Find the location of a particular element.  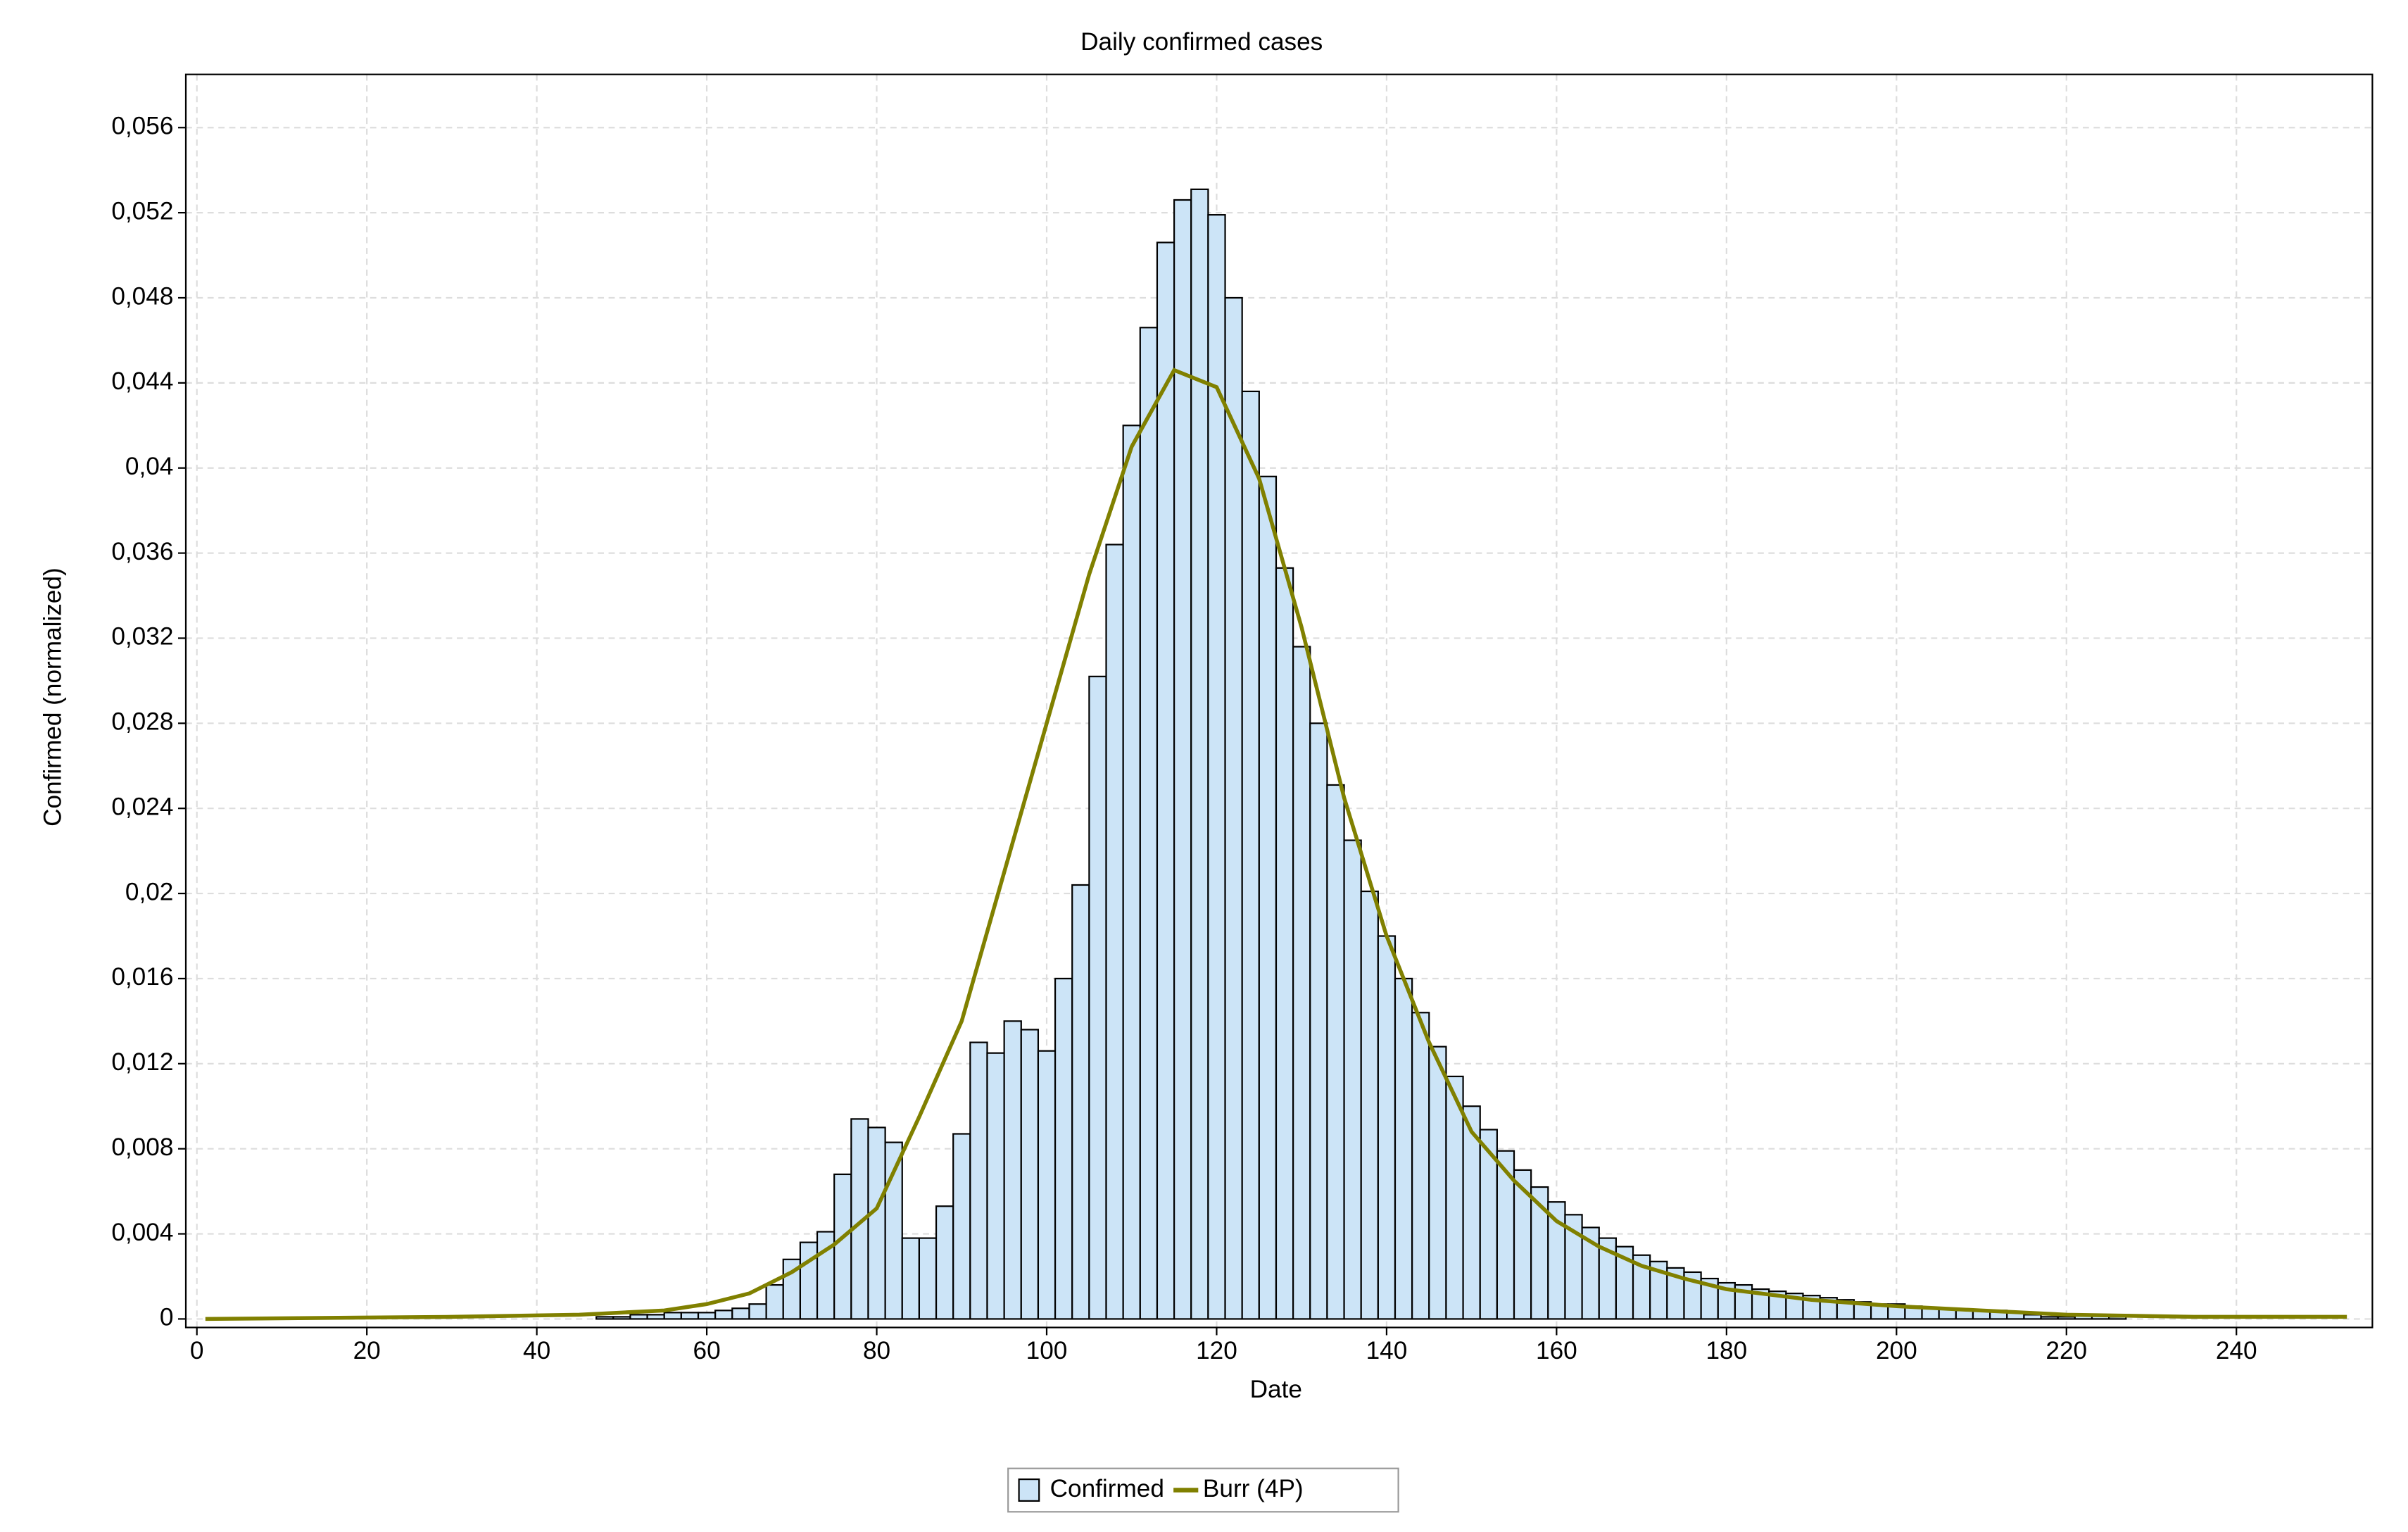

y-tick-label: 0,044 is located at coordinates (142, 382).